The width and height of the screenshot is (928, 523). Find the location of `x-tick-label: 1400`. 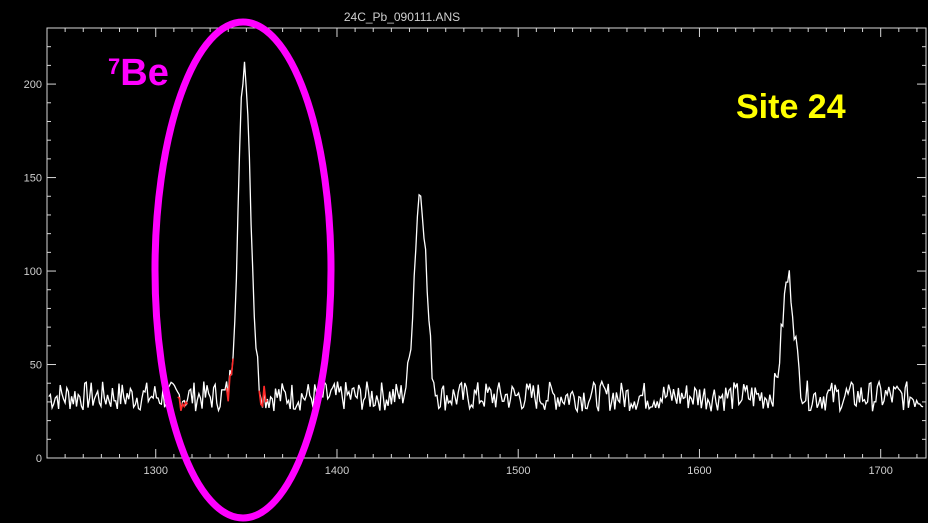

x-tick-label: 1400 is located at coordinates (337, 471).